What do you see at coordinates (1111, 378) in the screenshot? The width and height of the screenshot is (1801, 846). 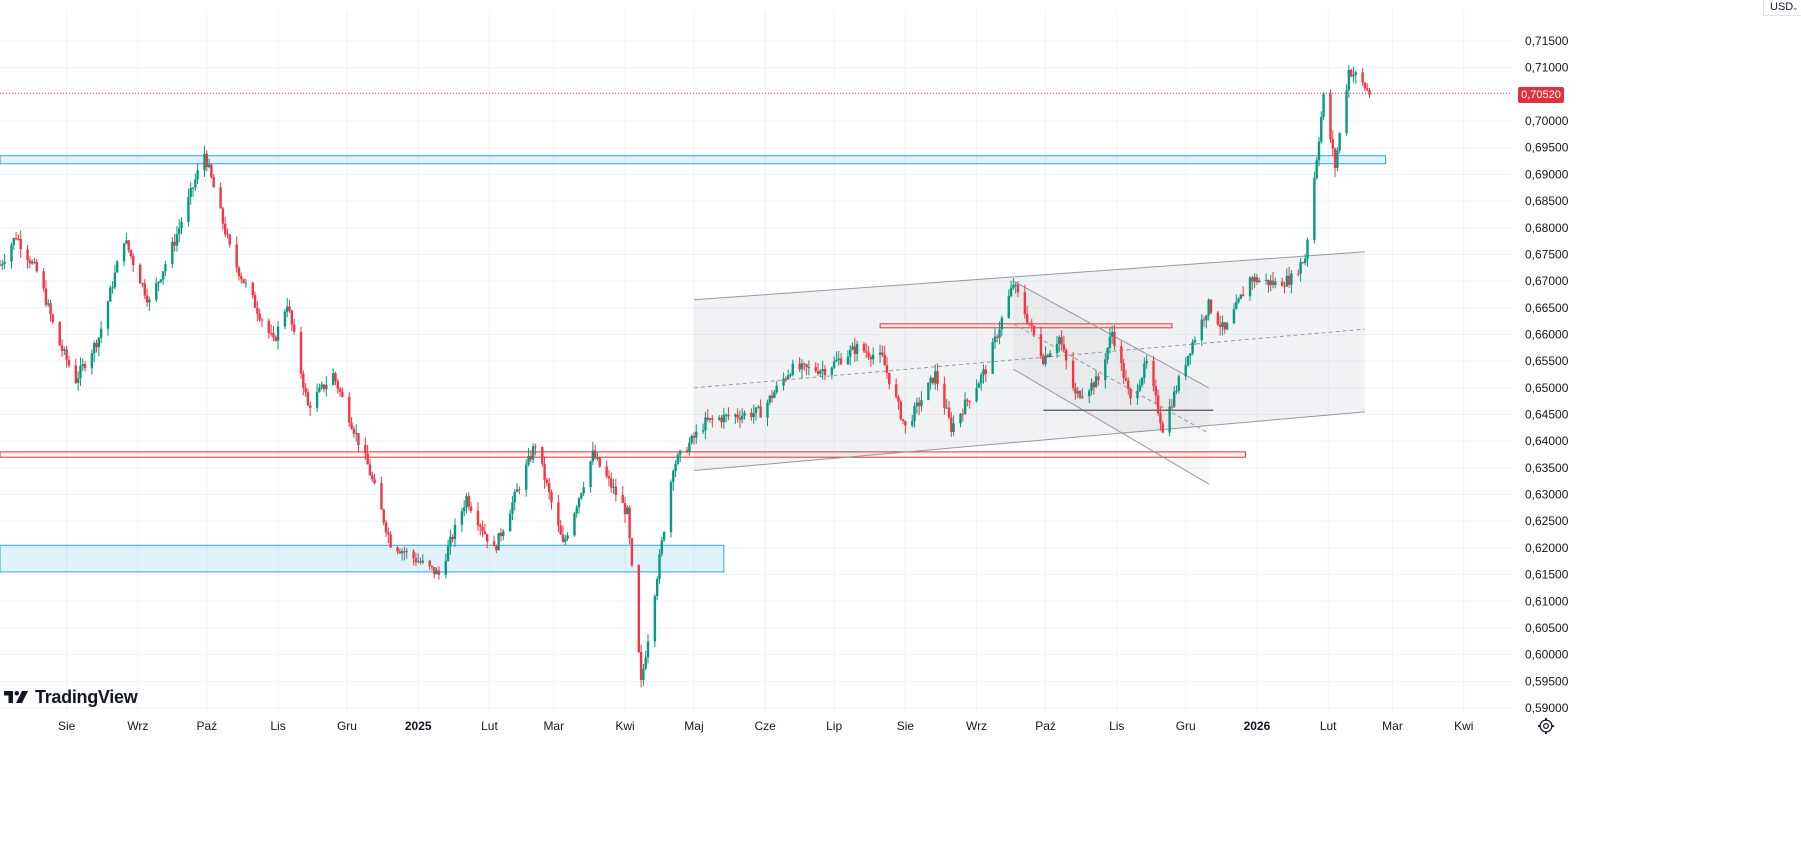 I see `desc-channel-mid-line` at bounding box center [1111, 378].